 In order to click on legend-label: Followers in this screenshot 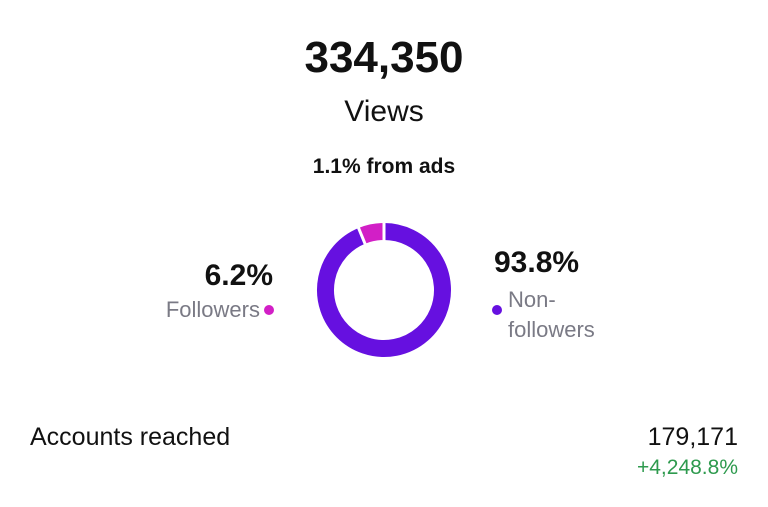, I will do `click(212, 309)`.